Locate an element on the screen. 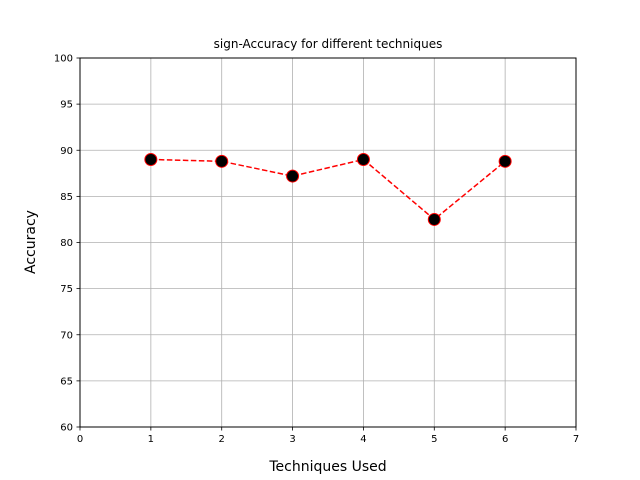 The width and height of the screenshot is (640, 480). y-tick-label: 90 is located at coordinates (66, 151).